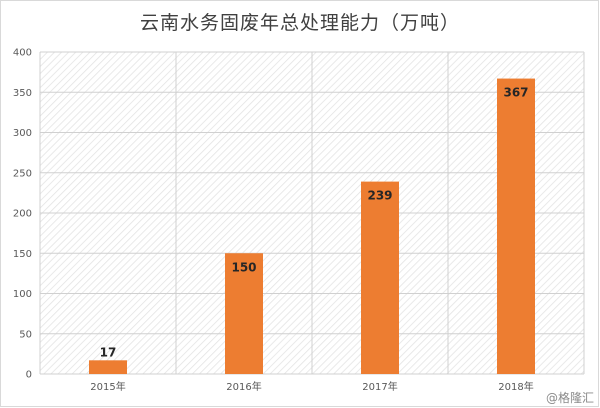 This screenshot has width=600, height=408. What do you see at coordinates (22, 254) in the screenshot?
I see `y-tick-label: 150` at bounding box center [22, 254].